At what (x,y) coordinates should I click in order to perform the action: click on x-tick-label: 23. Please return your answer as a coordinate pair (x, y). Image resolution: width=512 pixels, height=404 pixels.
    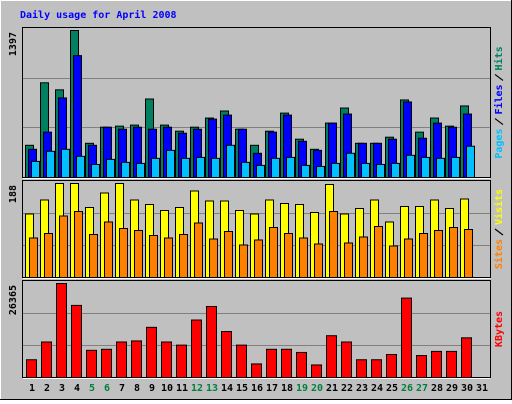
    Looking at the image, I should click on (362, 388).